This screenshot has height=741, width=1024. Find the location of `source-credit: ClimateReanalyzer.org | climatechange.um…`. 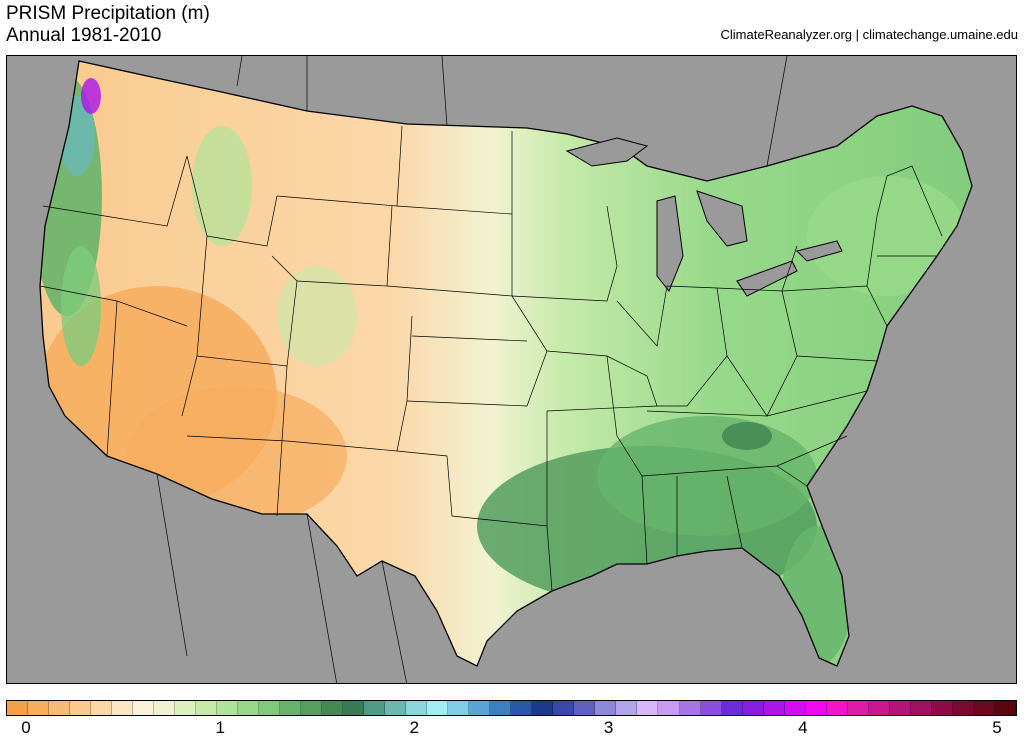

source-credit: ClimateReanalyzer.org | climatechange.um… is located at coordinates (869, 34).